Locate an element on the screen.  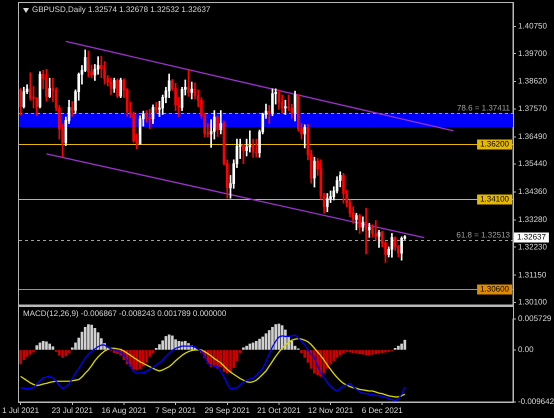
x-tick-label: 23 Jul 2021 is located at coordinates (73, 411).